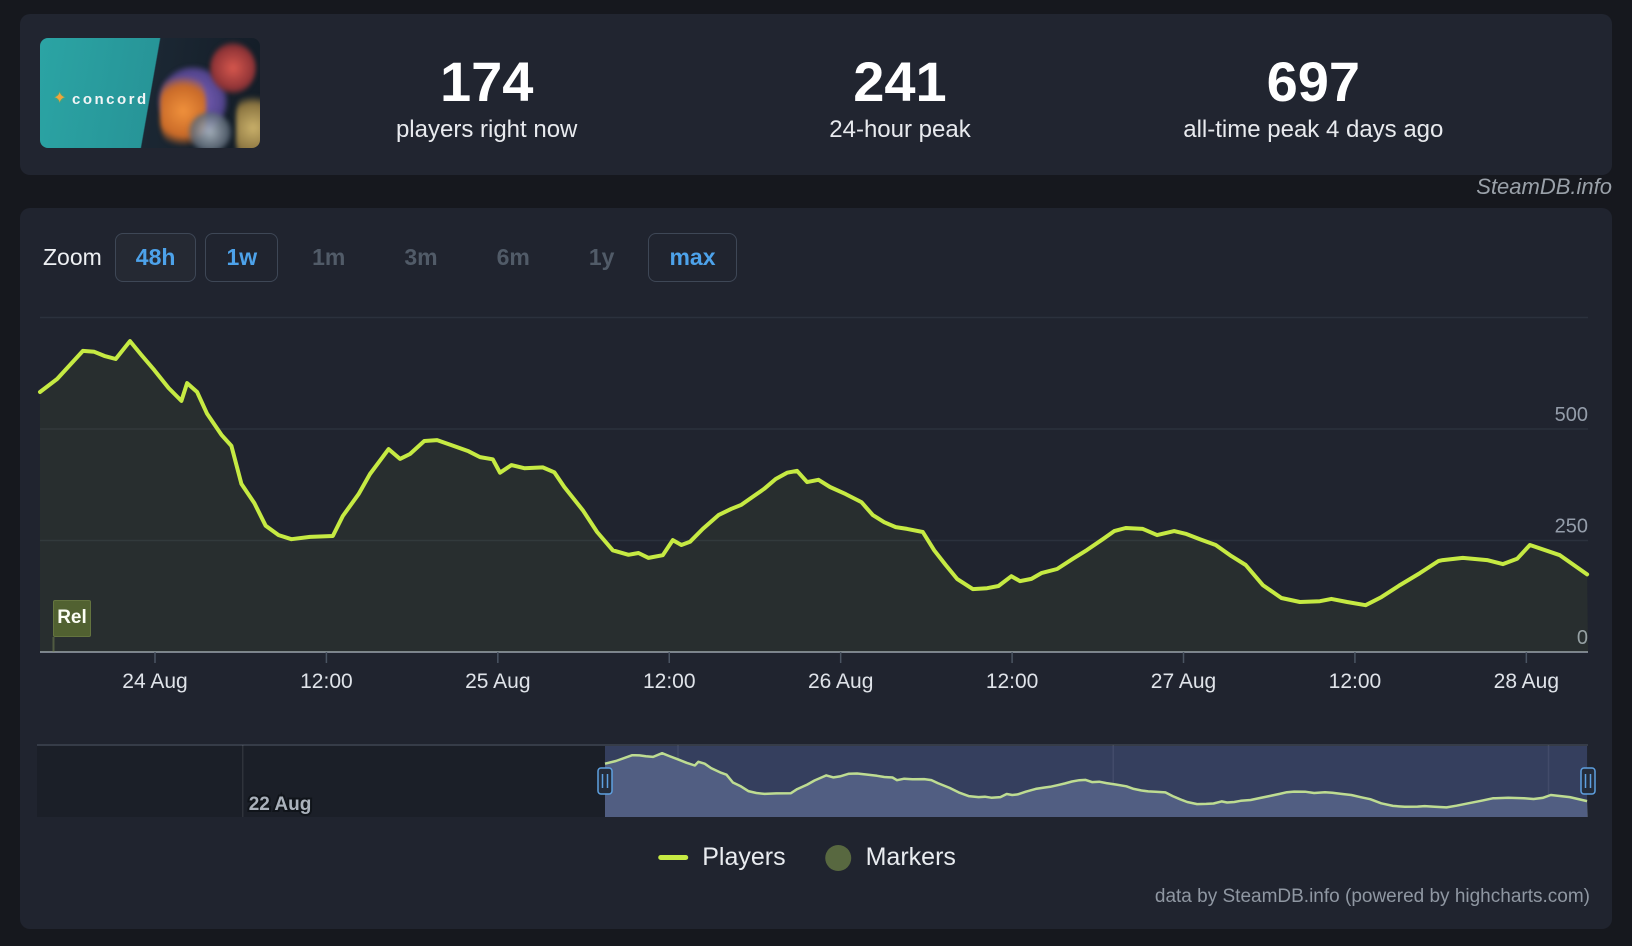 The height and width of the screenshot is (946, 1632). I want to click on players-line-swatch-icon, so click(673, 857).